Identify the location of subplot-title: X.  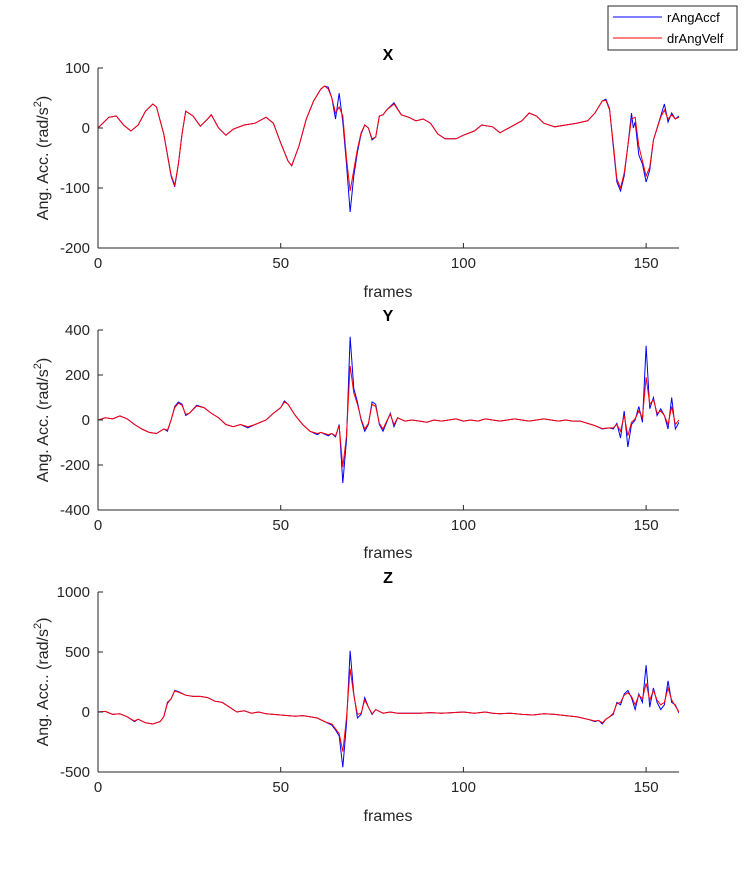
(388, 55).